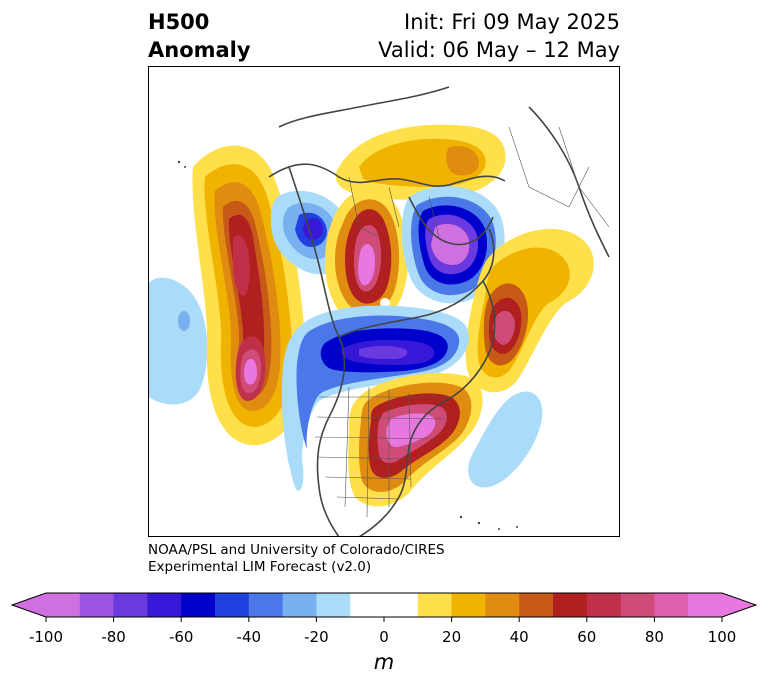 This screenshot has width=768, height=686. Describe the element at coordinates (722, 637) in the screenshot. I see `colorbar-tick-label: 100` at that location.